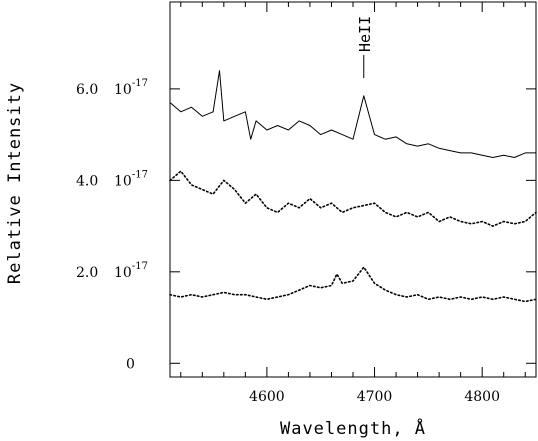 The image size is (538, 441). I want to click on y-tick-label: 4.0 10-17, so click(112, 179).